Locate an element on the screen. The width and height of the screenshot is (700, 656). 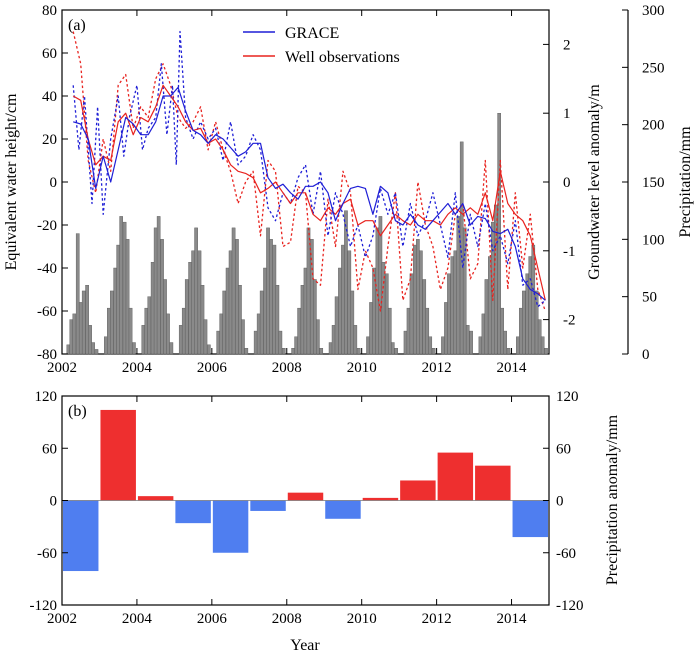
y-axis-label-left: Equivalent water height/cm is located at coordinates (11, 181).